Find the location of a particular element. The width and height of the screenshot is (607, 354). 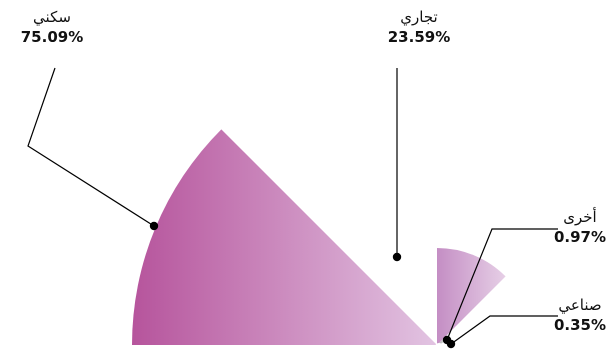

slice-value-industrial: 0.35% is located at coordinates (580, 325).